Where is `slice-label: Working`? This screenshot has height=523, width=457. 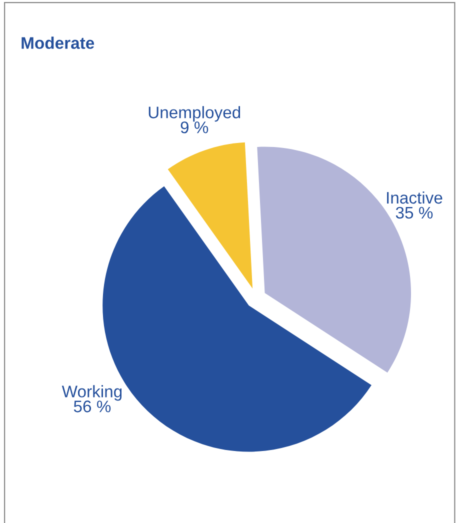 slice-label: Working is located at coordinates (92, 393).